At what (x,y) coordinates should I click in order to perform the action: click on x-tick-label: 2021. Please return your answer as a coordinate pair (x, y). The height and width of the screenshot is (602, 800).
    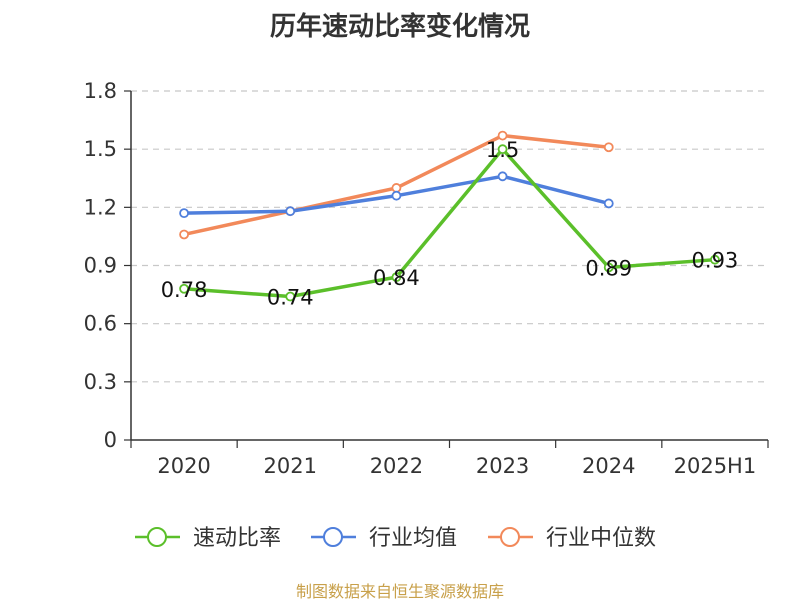
    Looking at the image, I should click on (290, 466).